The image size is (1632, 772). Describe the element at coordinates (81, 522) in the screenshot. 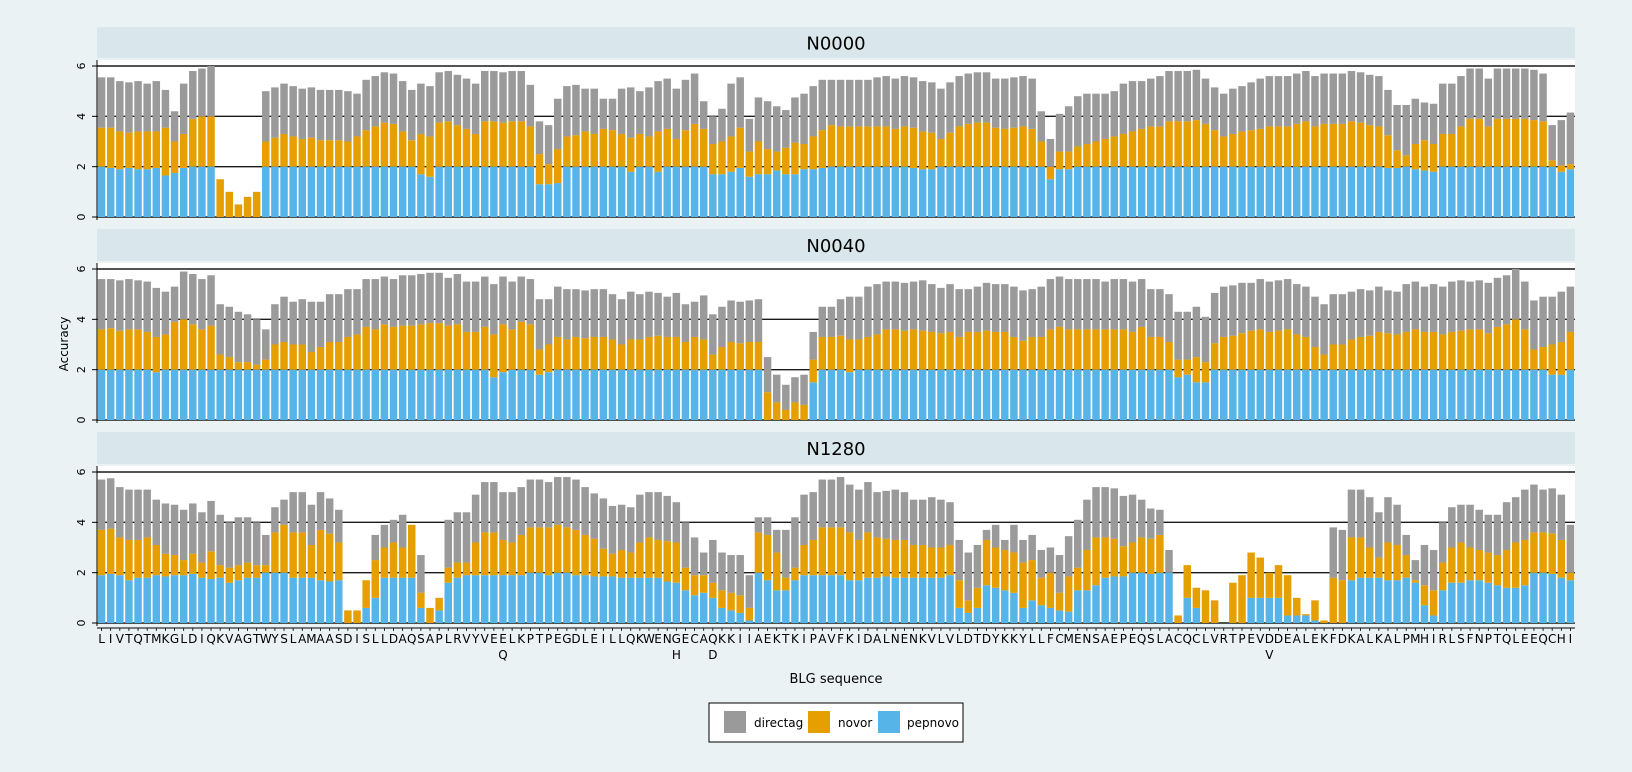

I see `y-tick-label: 4` at that location.